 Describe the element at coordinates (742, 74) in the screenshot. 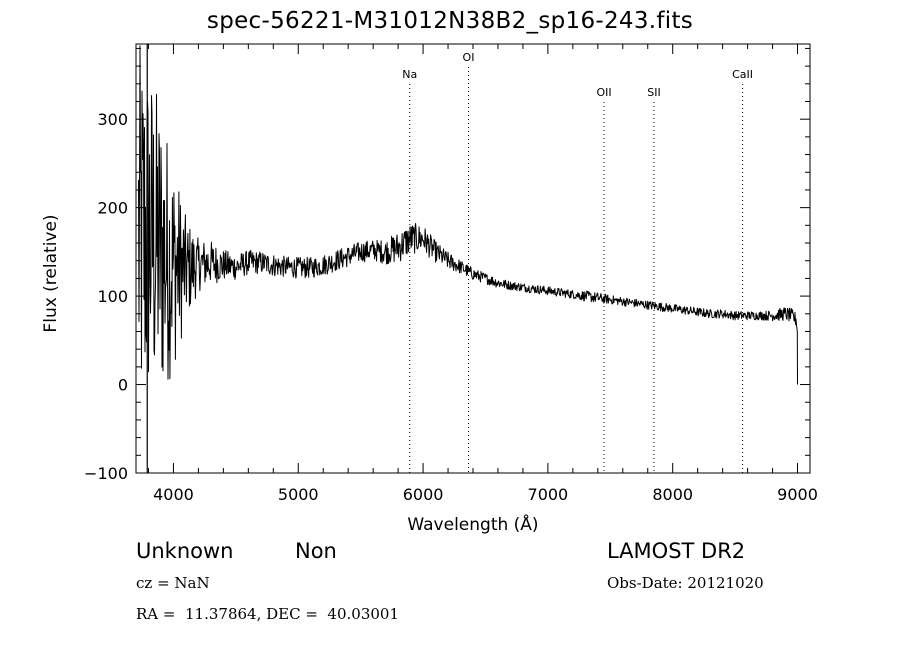

I see `line-label-caii: CaII` at that location.